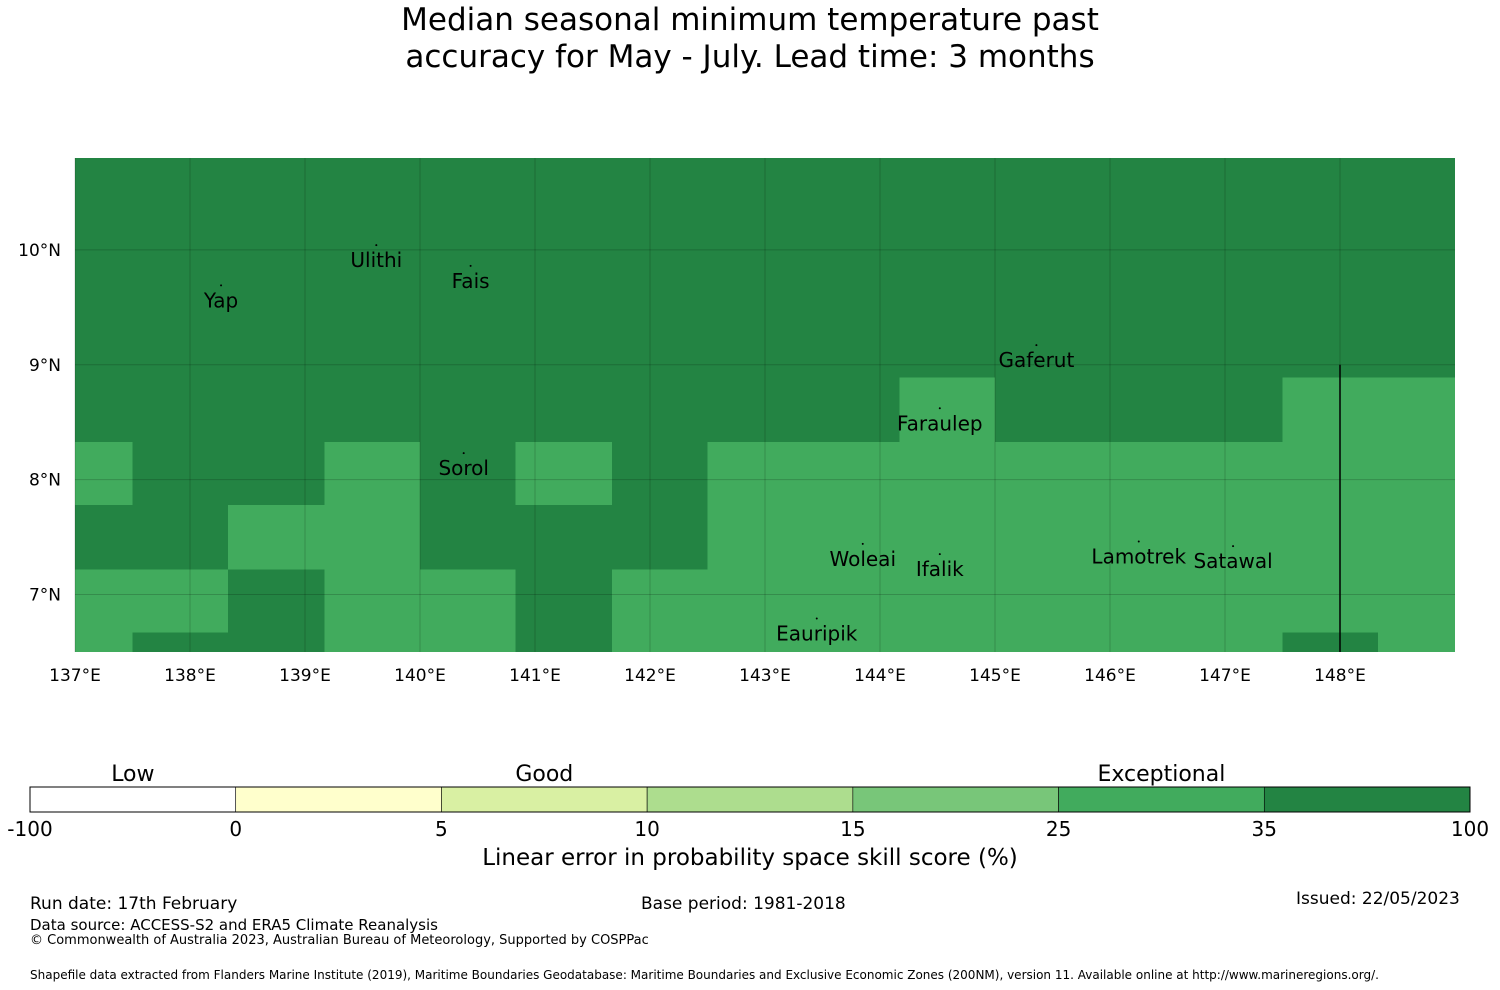  What do you see at coordinates (190, 676) in the screenshot?
I see `longitude-tick-label: 138°E` at bounding box center [190, 676].